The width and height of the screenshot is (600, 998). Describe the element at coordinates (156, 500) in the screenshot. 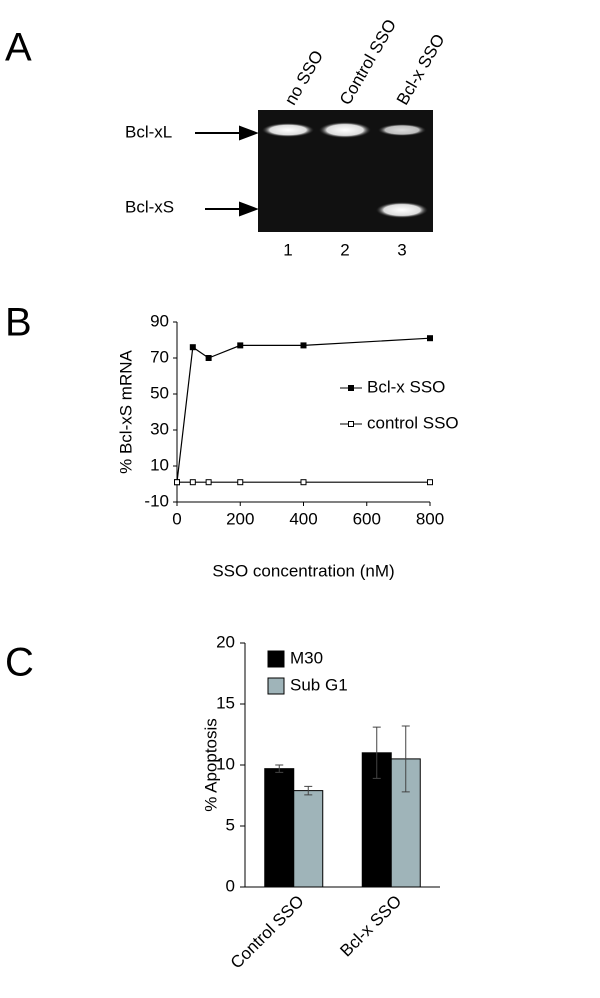

I see `y-tick-label: -10` at that location.